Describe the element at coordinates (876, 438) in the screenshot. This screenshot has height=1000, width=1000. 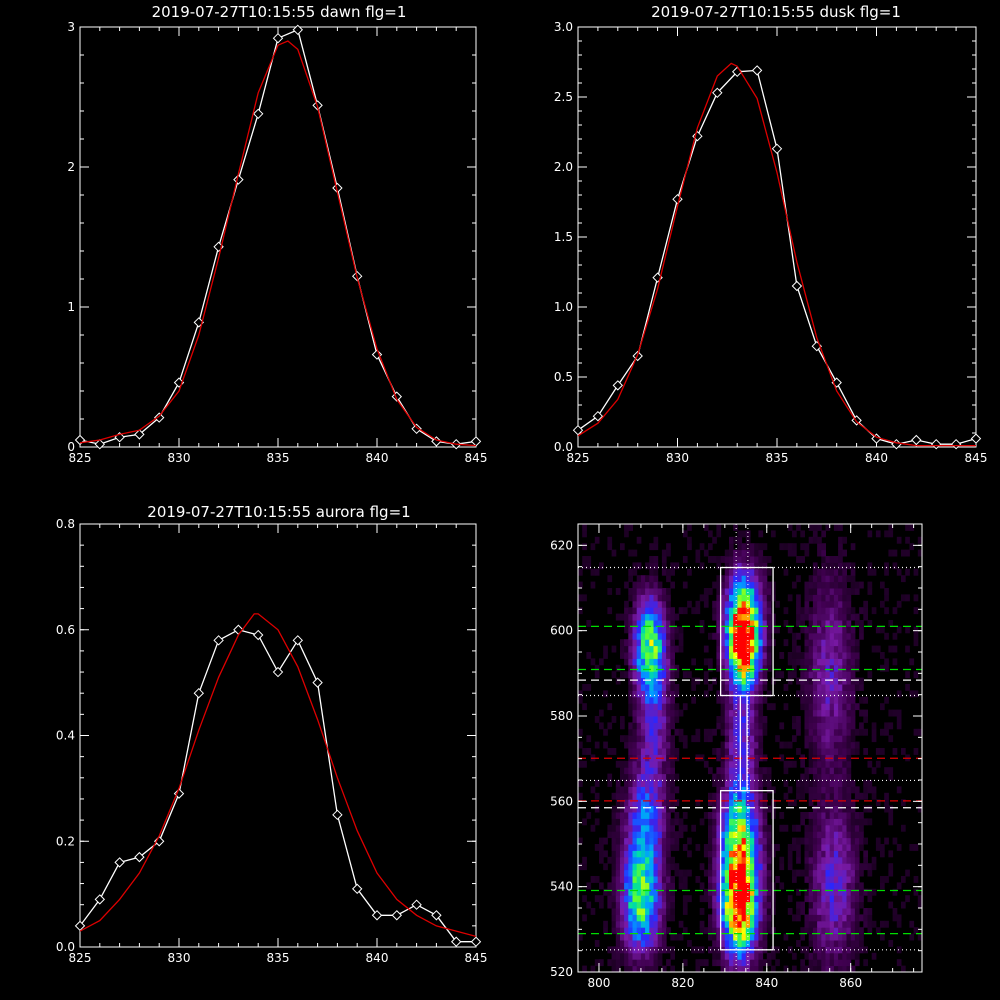
I see `panel-dusk-data-point` at that location.